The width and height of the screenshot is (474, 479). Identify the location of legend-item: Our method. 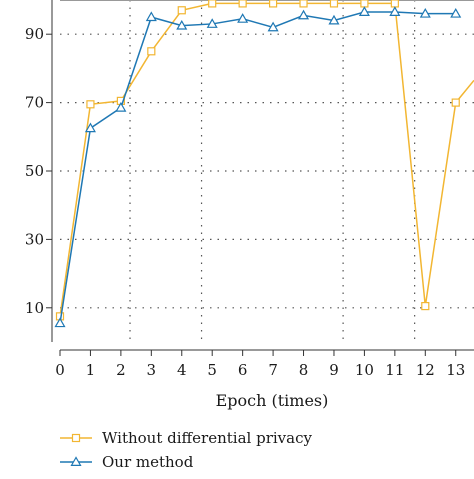
(127, 462).